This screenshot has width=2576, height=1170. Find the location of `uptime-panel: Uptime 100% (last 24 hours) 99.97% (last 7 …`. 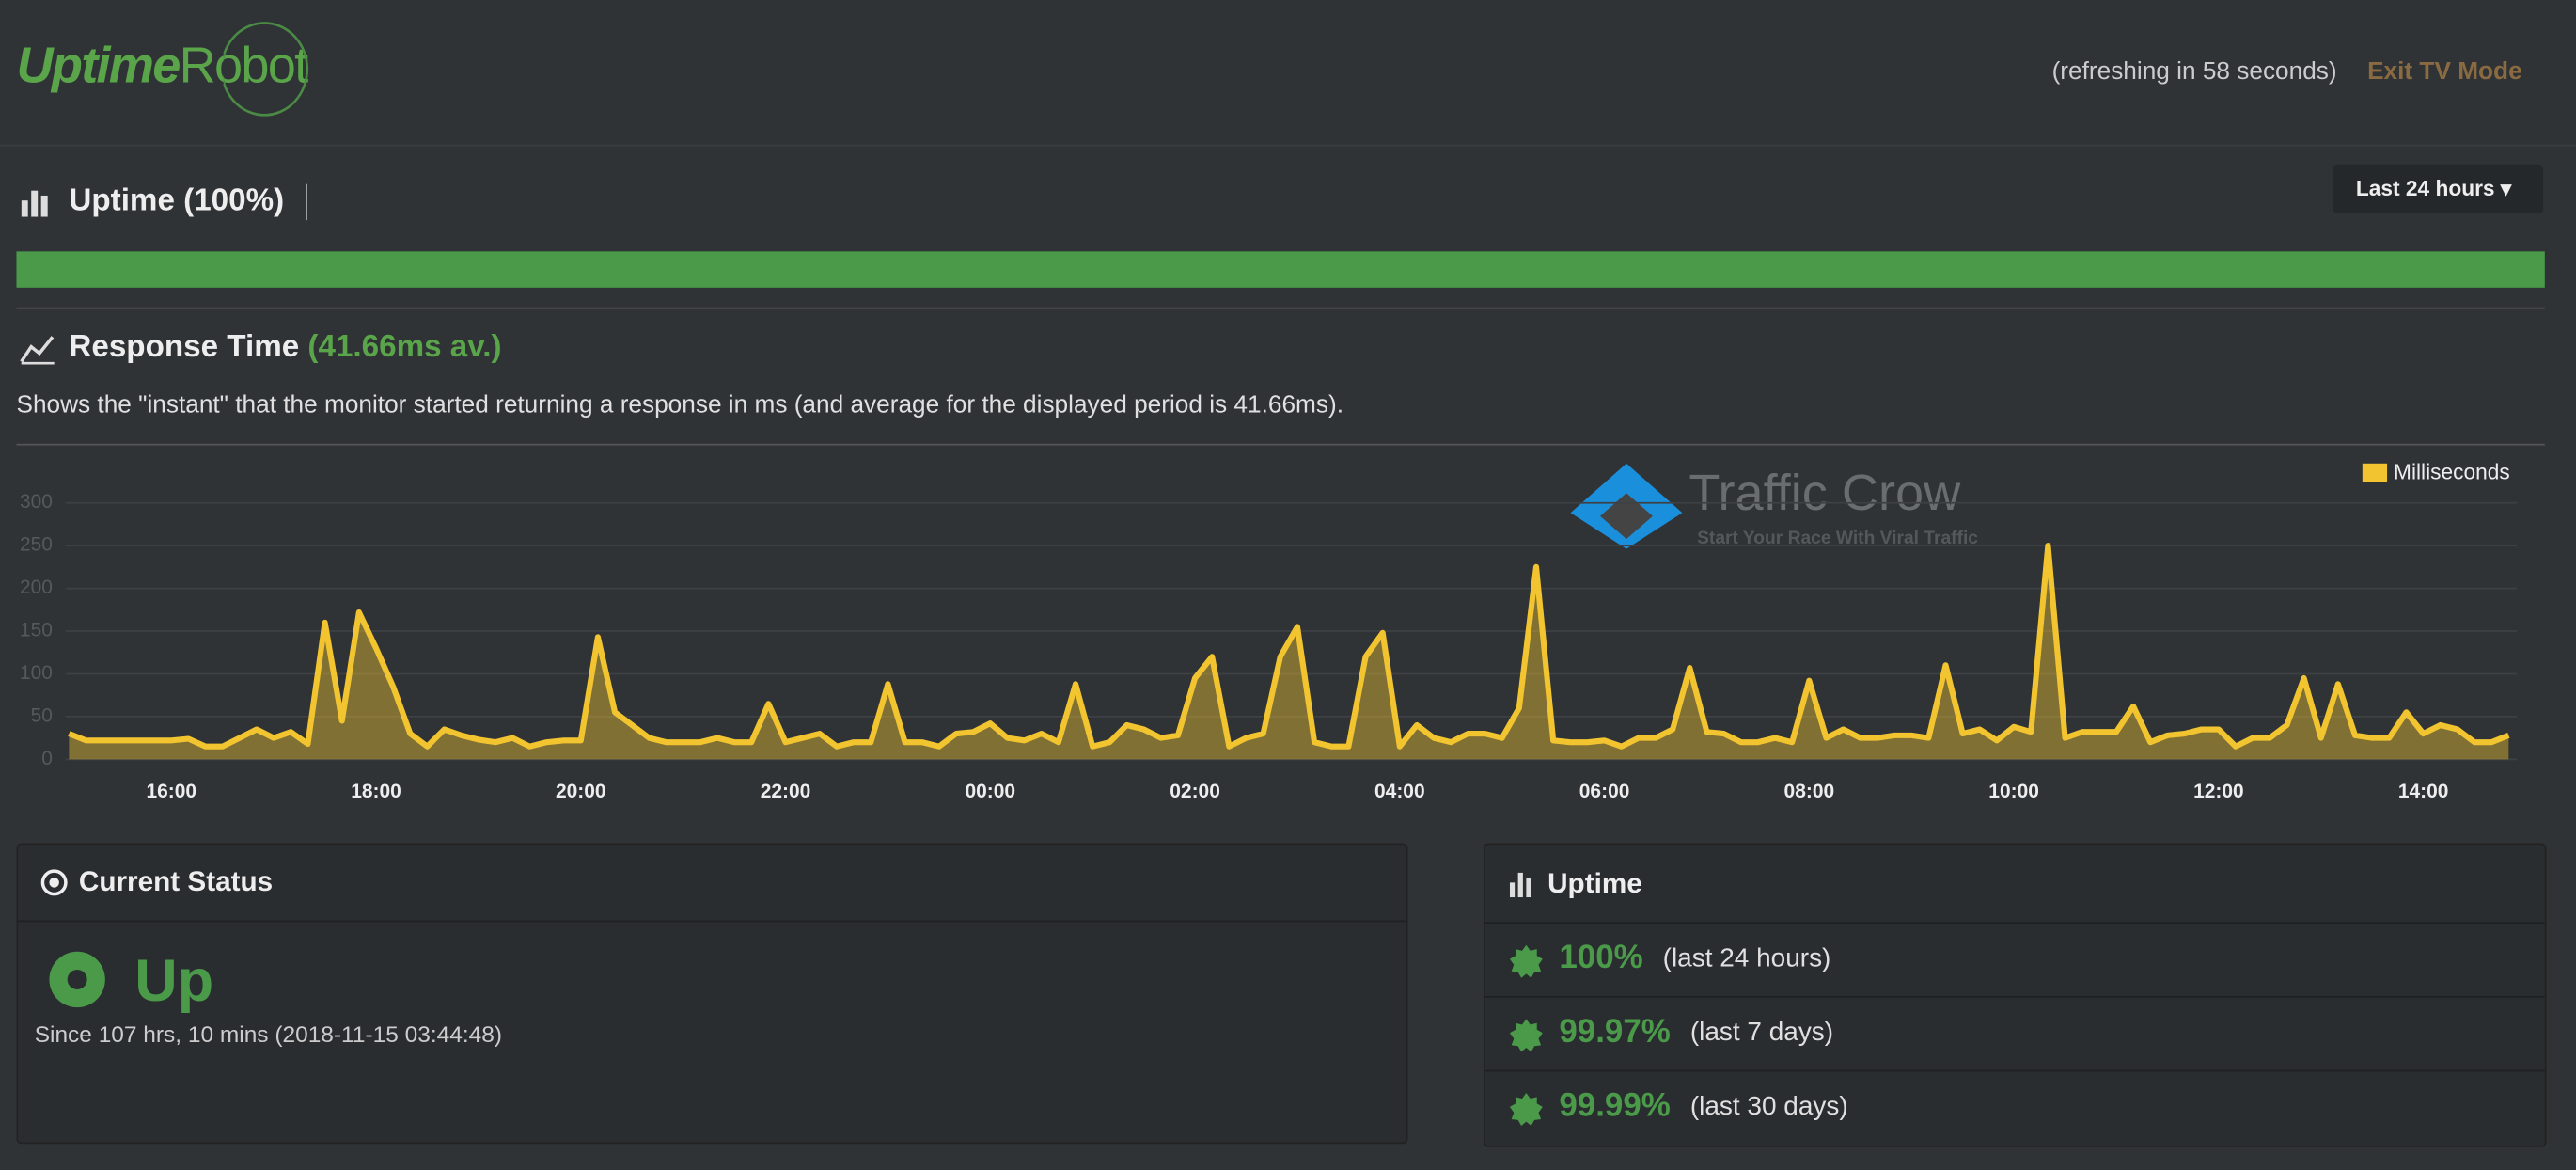

uptime-panel: Uptime 100% (last 24 hours) 99.97% (last 7 … is located at coordinates (2015, 995).